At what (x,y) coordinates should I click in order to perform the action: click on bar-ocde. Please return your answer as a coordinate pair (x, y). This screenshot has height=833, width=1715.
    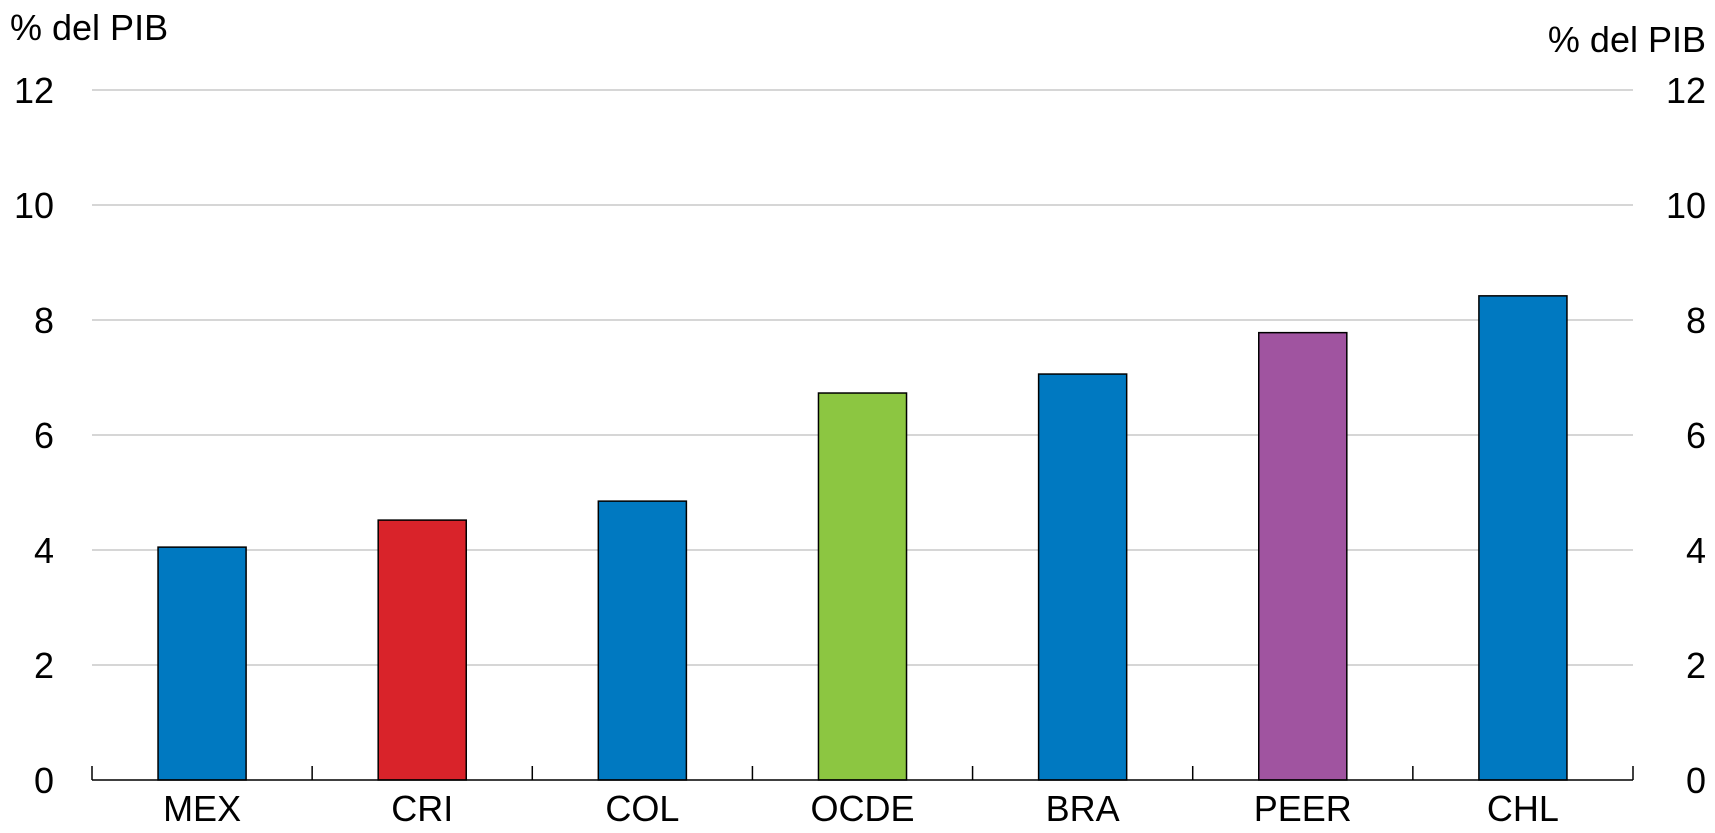
    Looking at the image, I should click on (862, 586).